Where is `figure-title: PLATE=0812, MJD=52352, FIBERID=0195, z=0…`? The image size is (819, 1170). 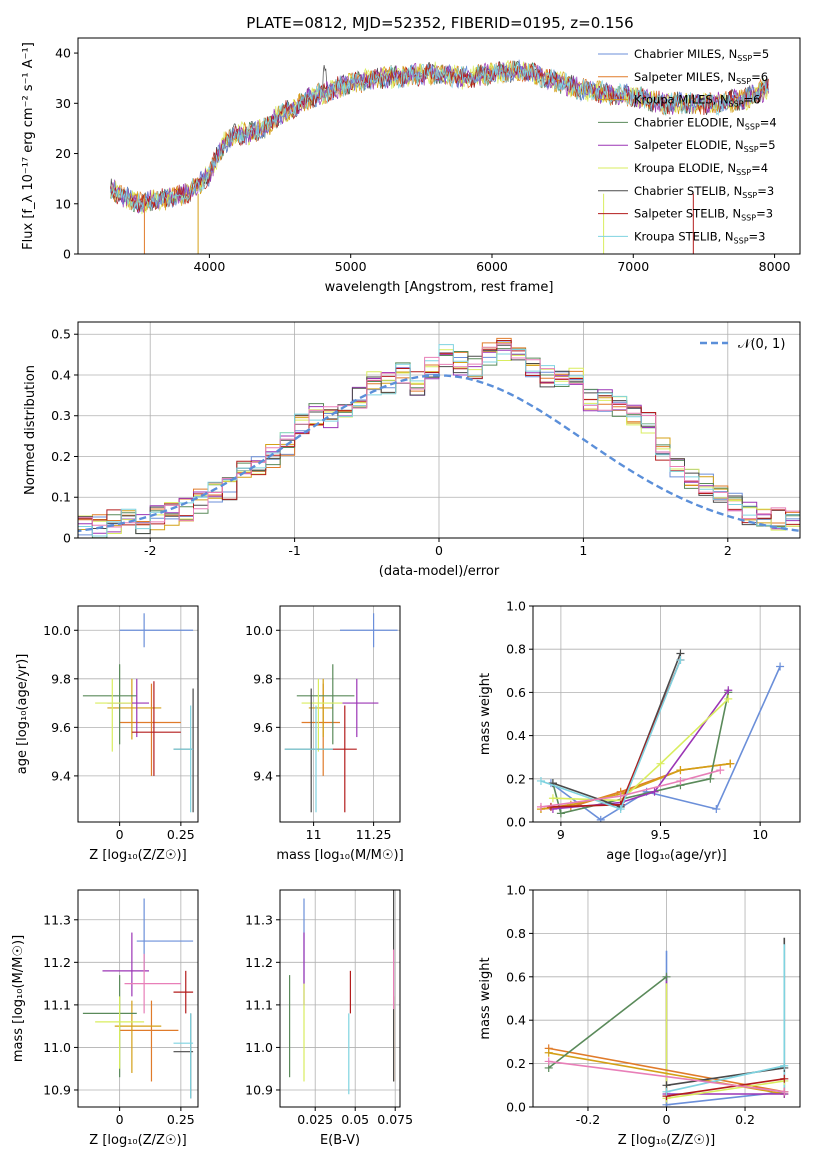
figure-title: PLATE=0812, MJD=52352, FIBERID=0195, z=0… is located at coordinates (439, 23).